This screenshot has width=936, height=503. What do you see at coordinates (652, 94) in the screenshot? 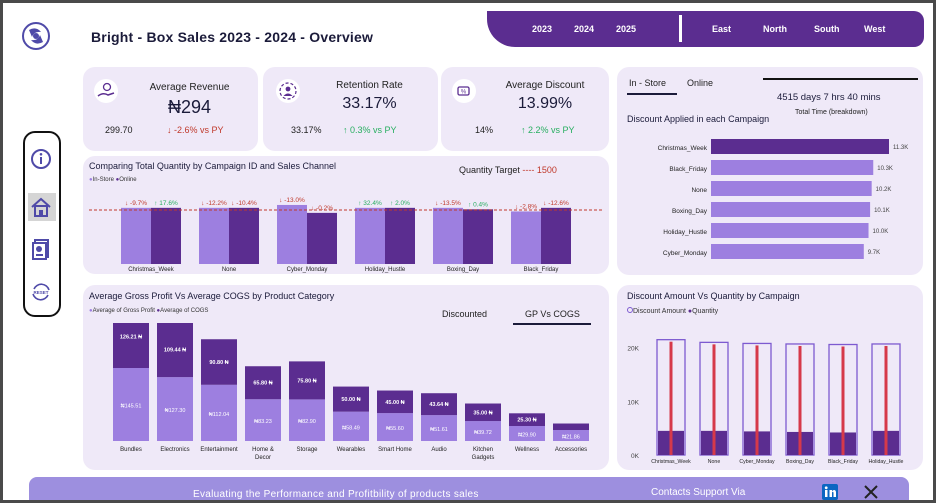
I see `tab-underline` at bounding box center [652, 94].